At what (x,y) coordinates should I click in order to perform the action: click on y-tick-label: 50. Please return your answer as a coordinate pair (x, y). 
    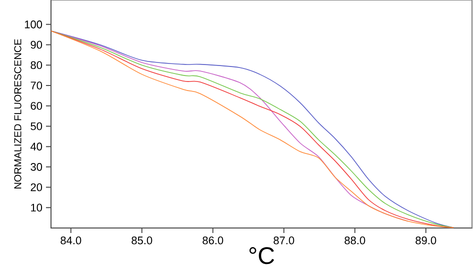
    Looking at the image, I should click on (36, 126).